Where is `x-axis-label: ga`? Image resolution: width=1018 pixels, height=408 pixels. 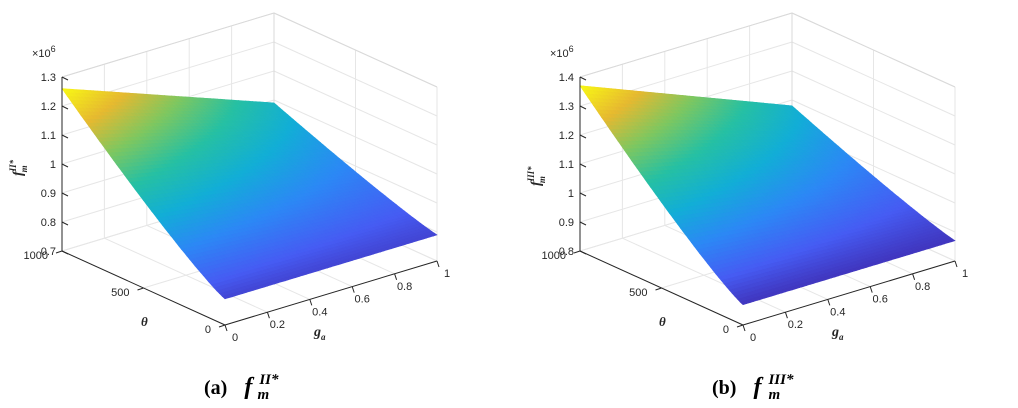
x-axis-label: ga is located at coordinates (319, 333).